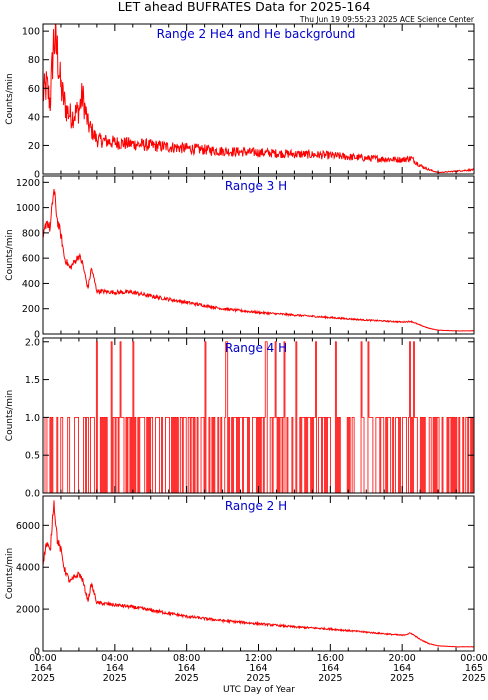 Image resolution: width=488 pixels, height=700 pixels. I want to click on x-tick-time: 08:00, so click(186, 658).